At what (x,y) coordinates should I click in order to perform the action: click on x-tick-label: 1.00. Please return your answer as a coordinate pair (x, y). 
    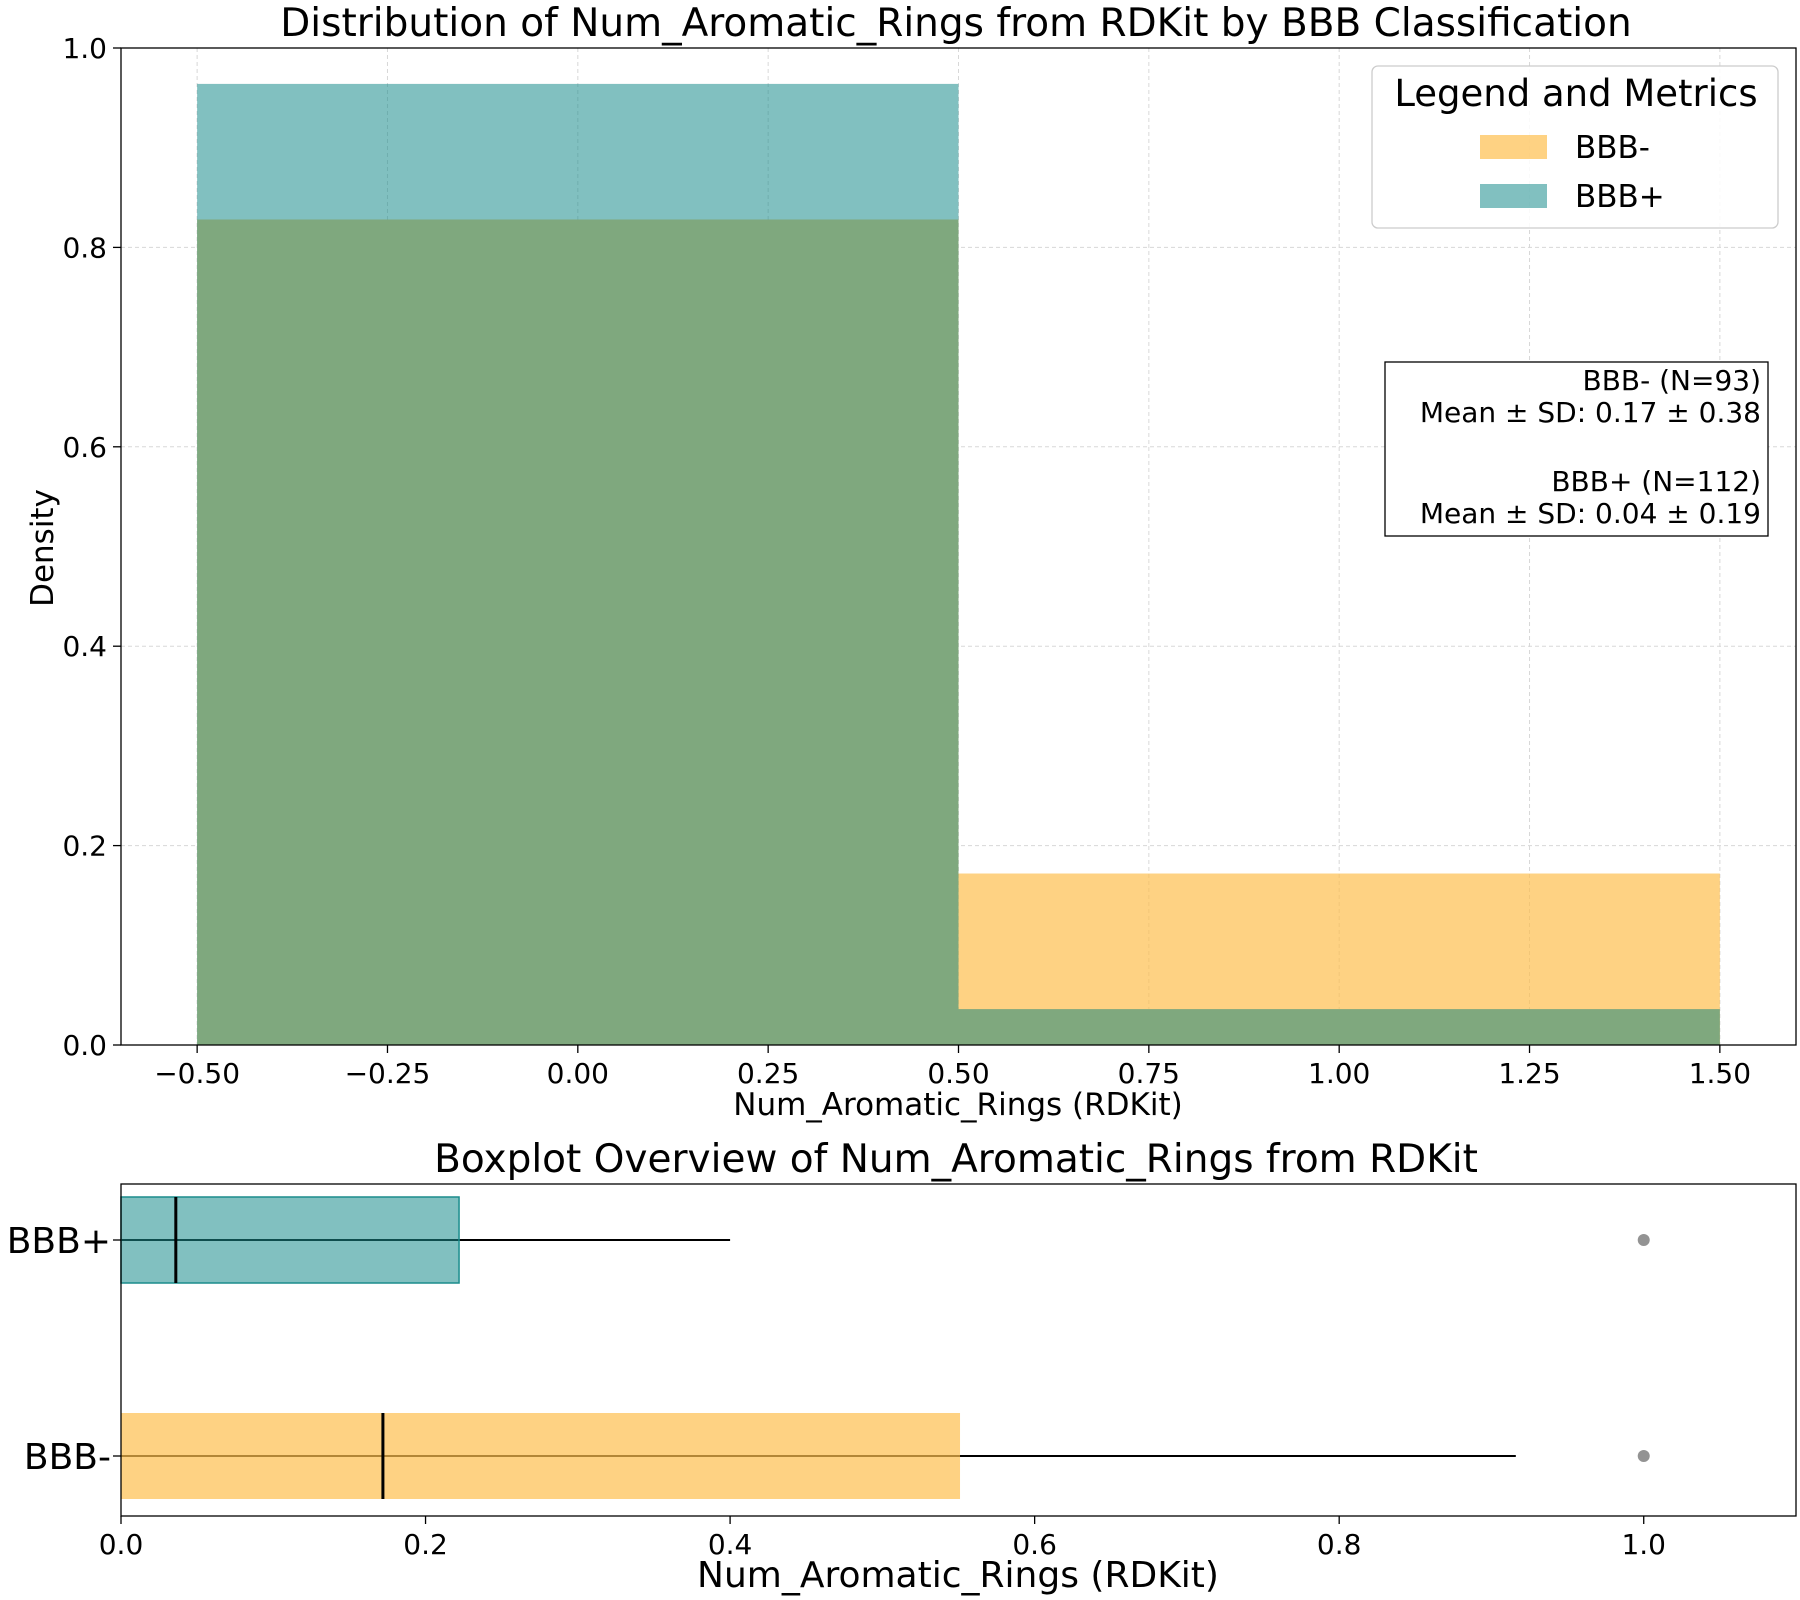
    Looking at the image, I should click on (1339, 1073).